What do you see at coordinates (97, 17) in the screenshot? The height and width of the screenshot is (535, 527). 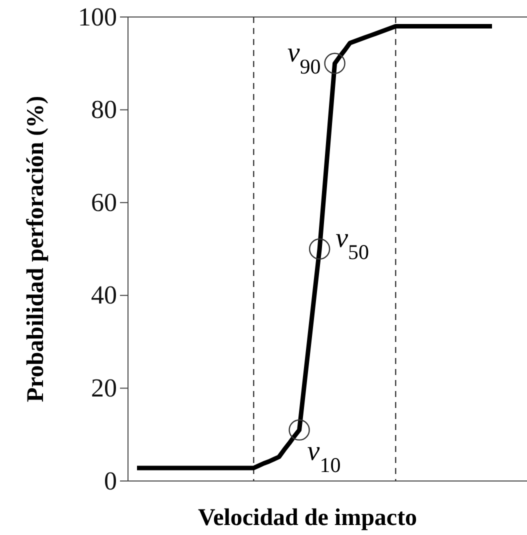 I see `y-tick-label: 100` at bounding box center [97, 17].